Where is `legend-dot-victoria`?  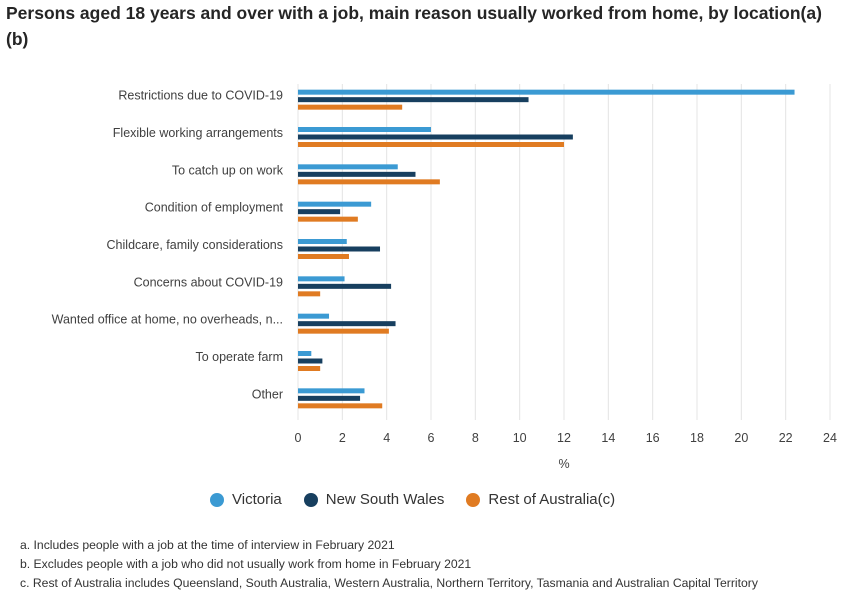 legend-dot-victoria is located at coordinates (217, 499).